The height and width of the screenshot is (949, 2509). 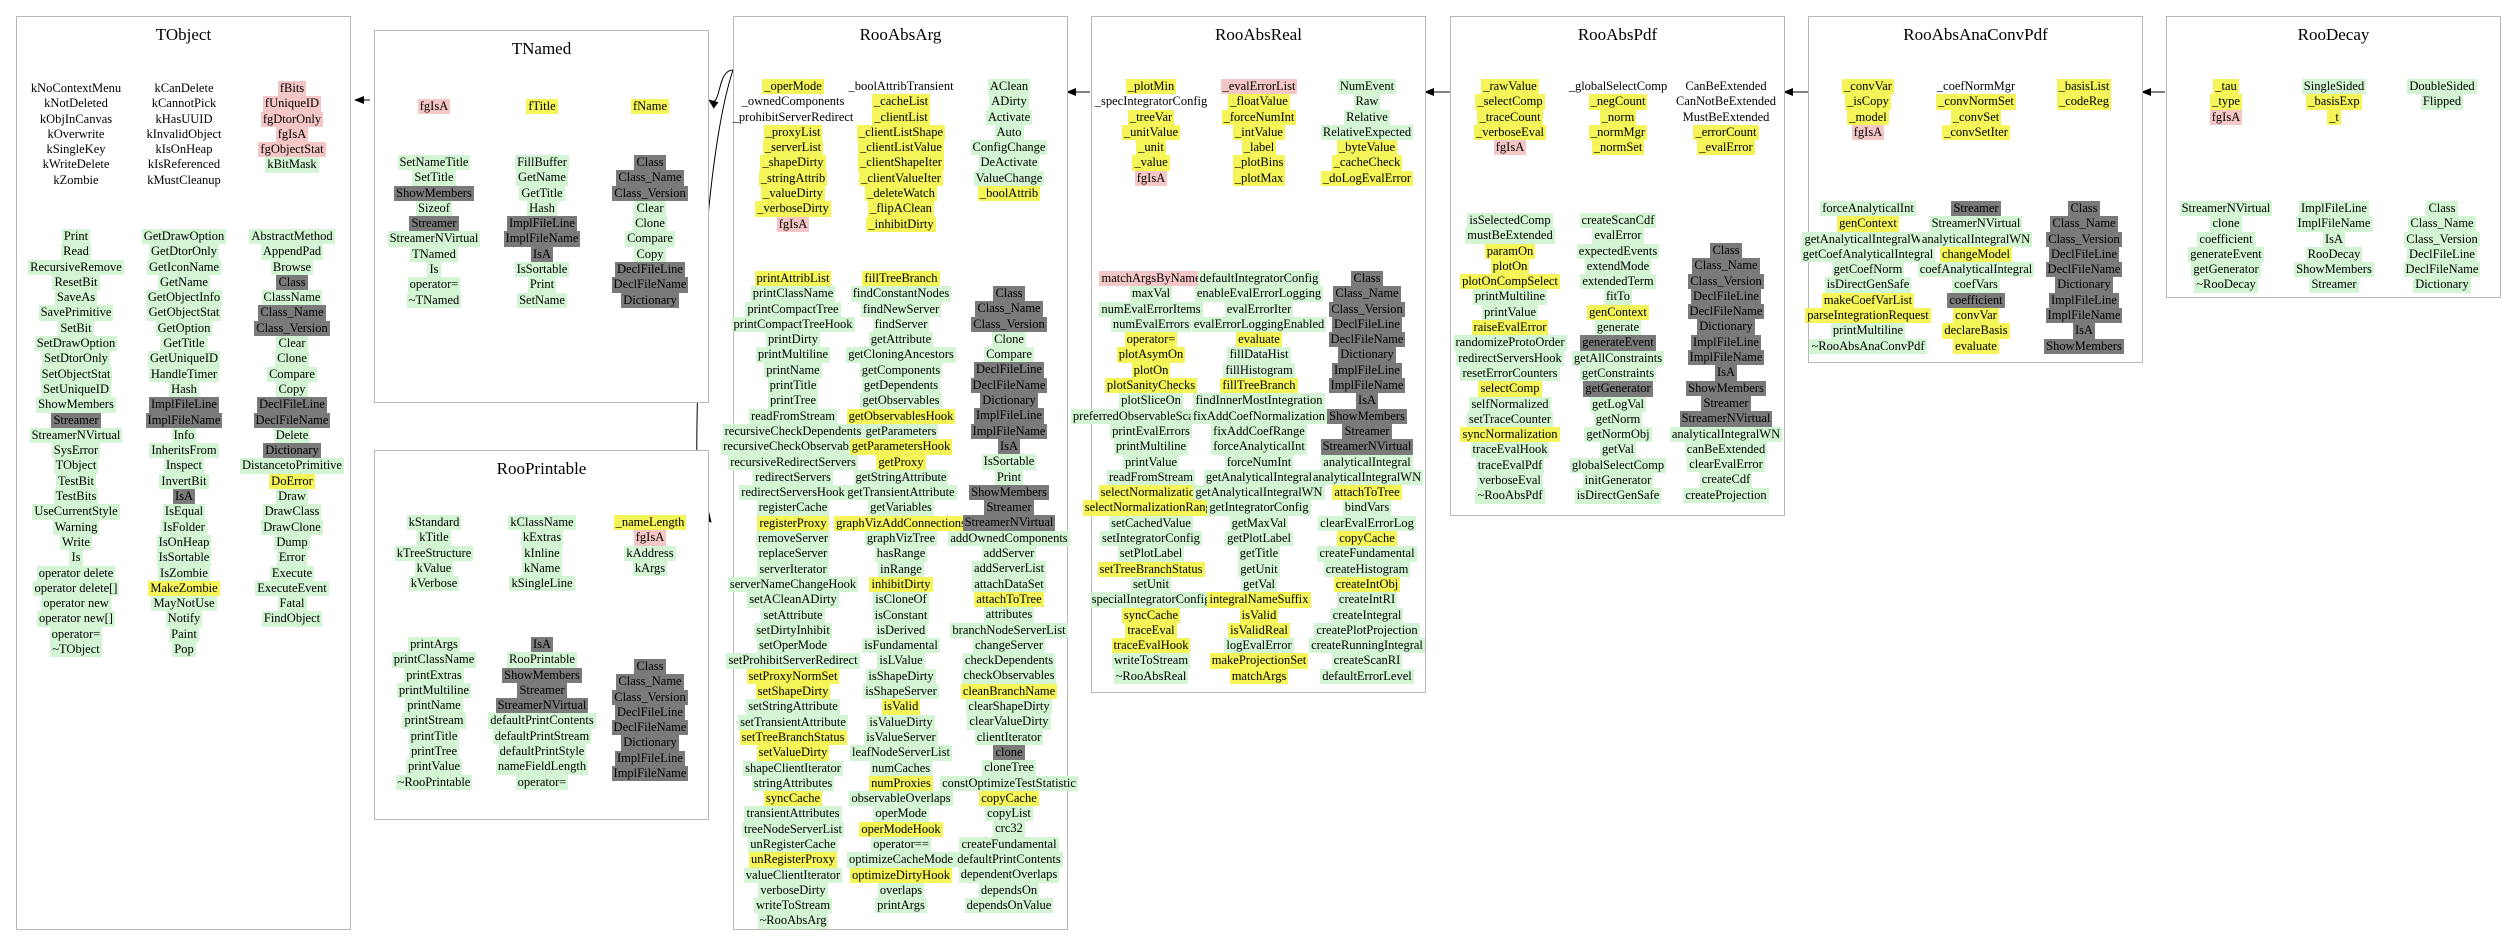 I want to click on class-member: _verboseEval, so click(x=1510, y=132).